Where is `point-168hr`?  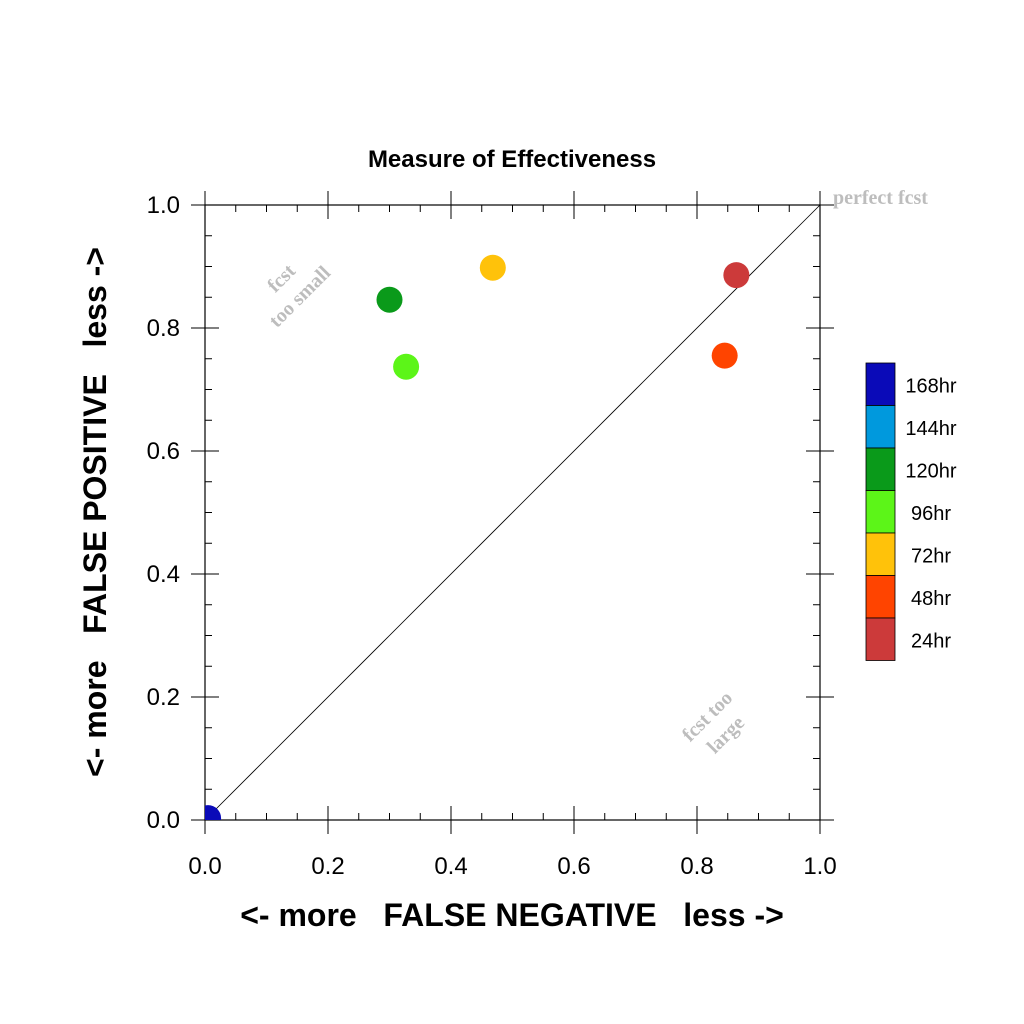 point-168hr is located at coordinates (213, 812).